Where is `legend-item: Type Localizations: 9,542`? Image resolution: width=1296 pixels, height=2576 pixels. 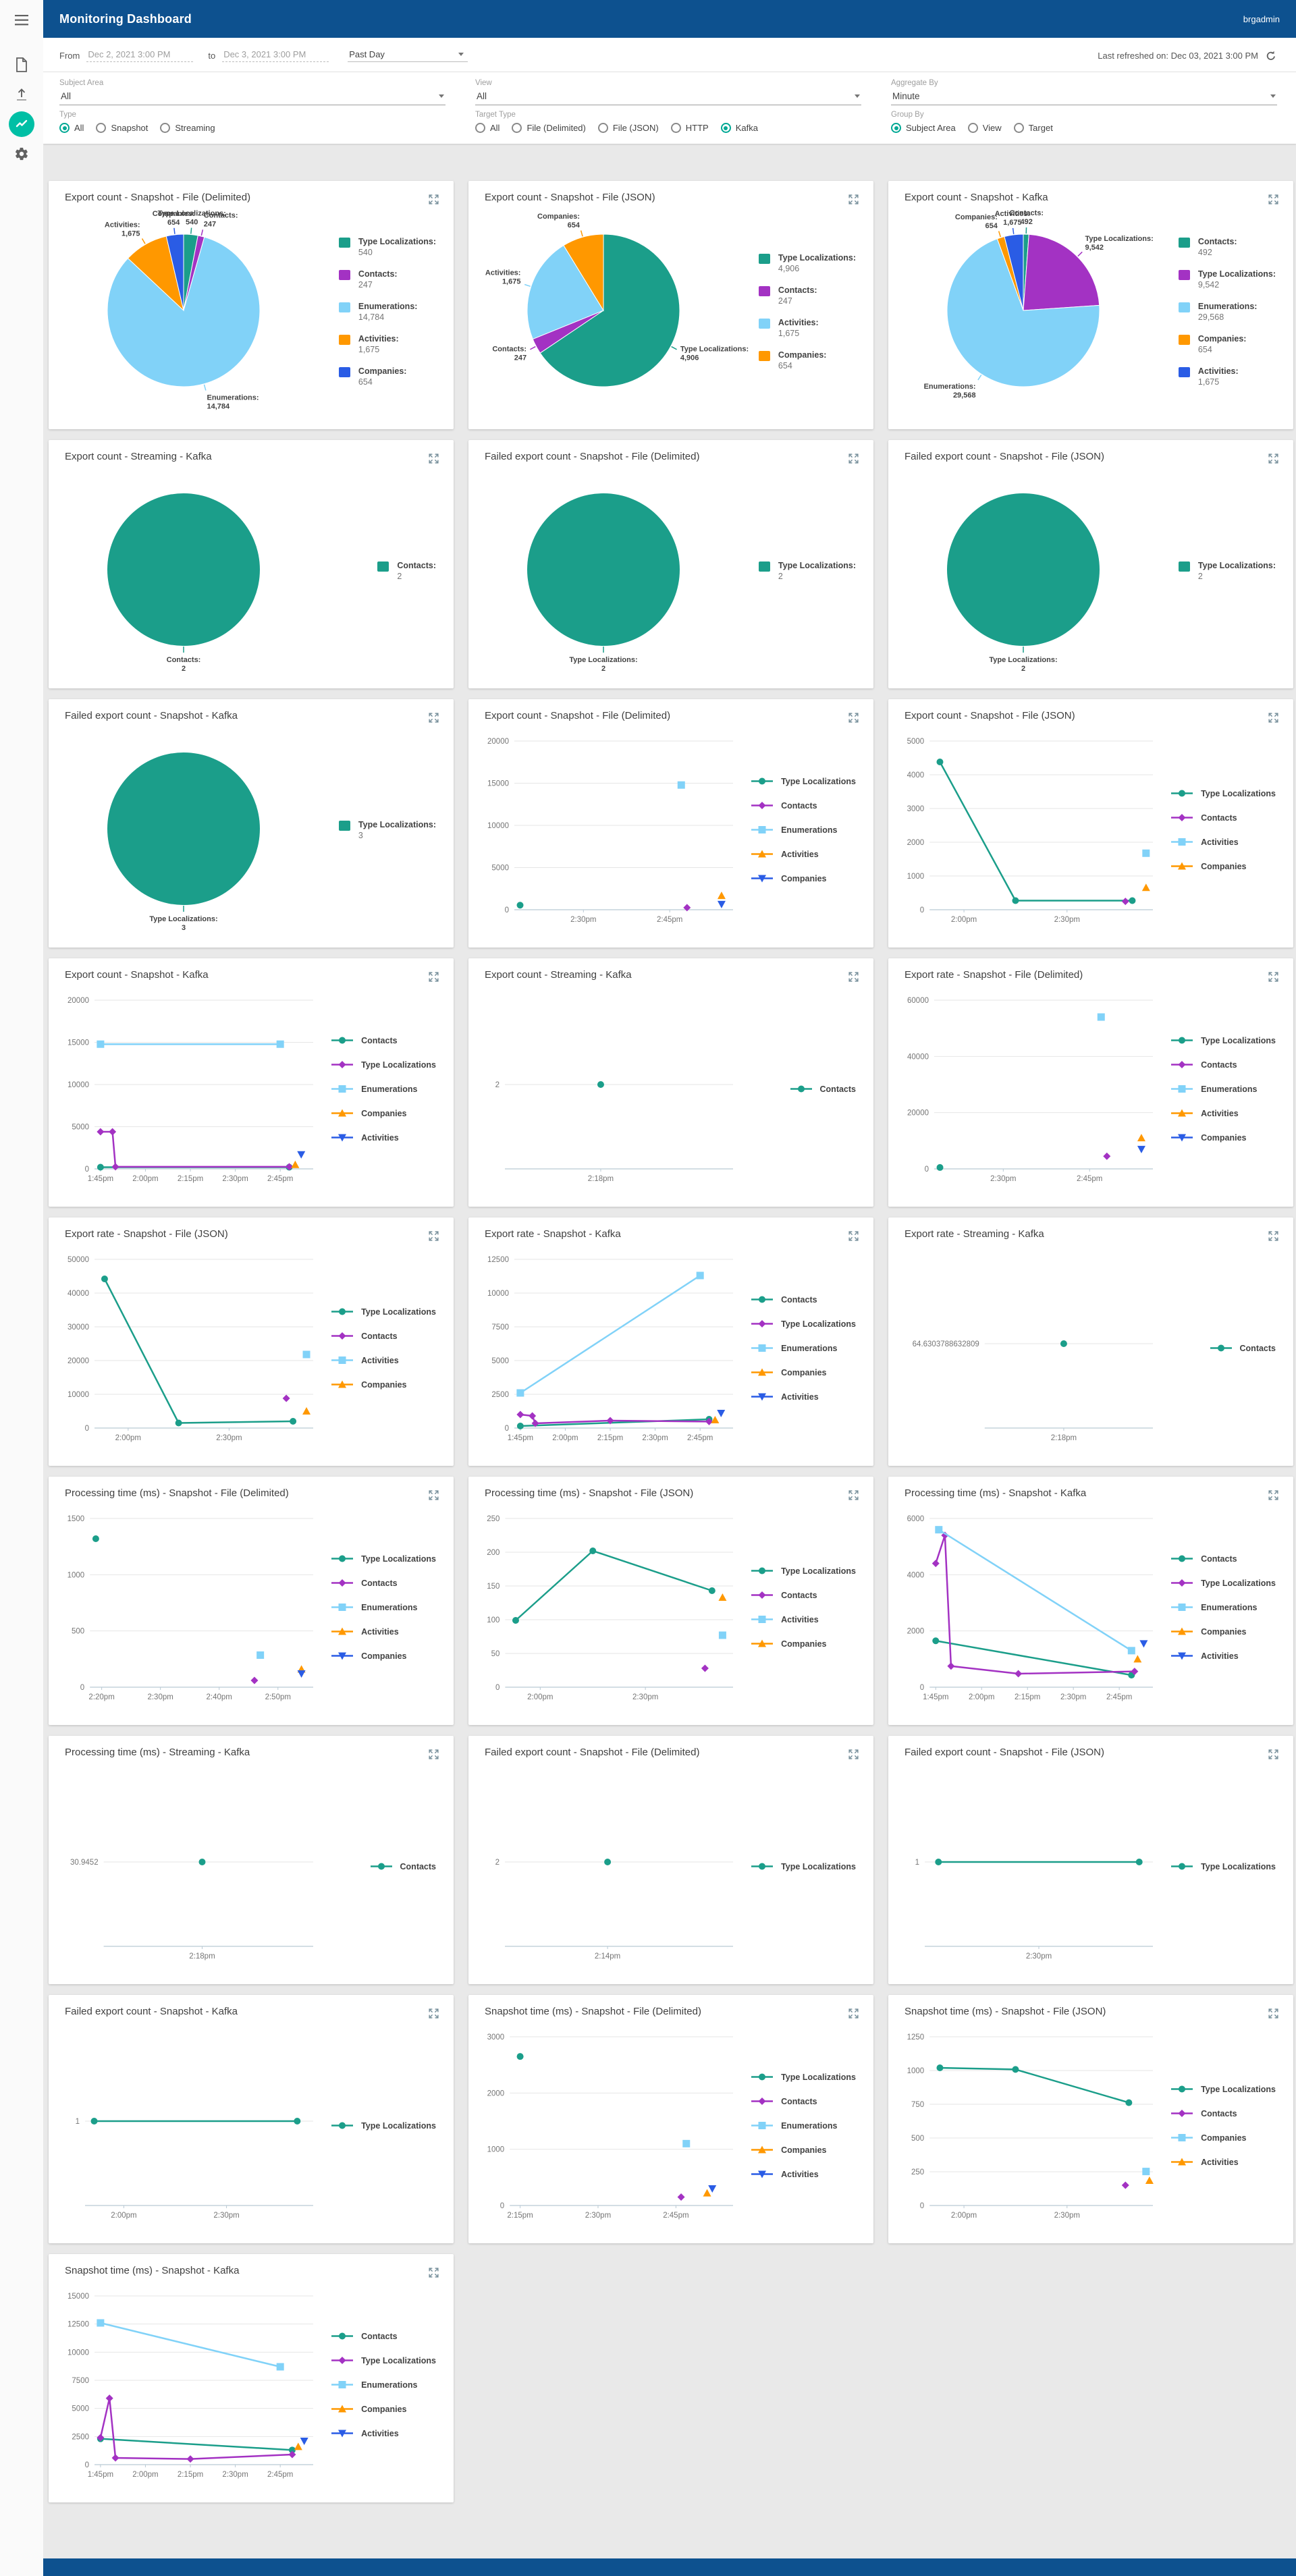
legend-item: Type Localizations: 9,542 is located at coordinates (1227, 279).